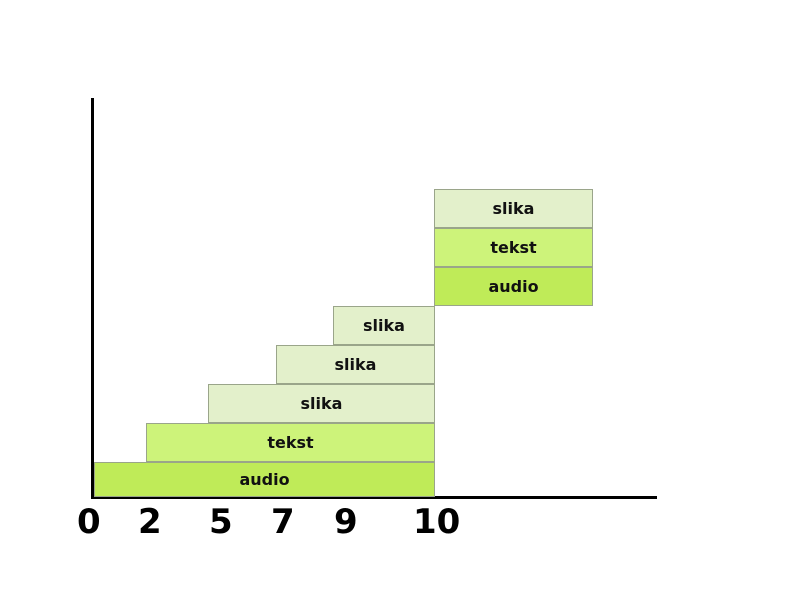 The width and height of the screenshot is (800, 600). What do you see at coordinates (437, 522) in the screenshot?
I see `x-tick-label: 10` at bounding box center [437, 522].